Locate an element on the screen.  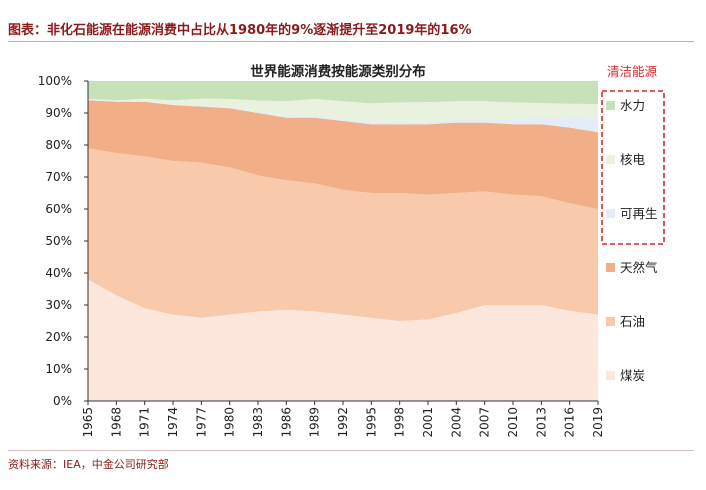
area-hydro is located at coordinates (343, 92).